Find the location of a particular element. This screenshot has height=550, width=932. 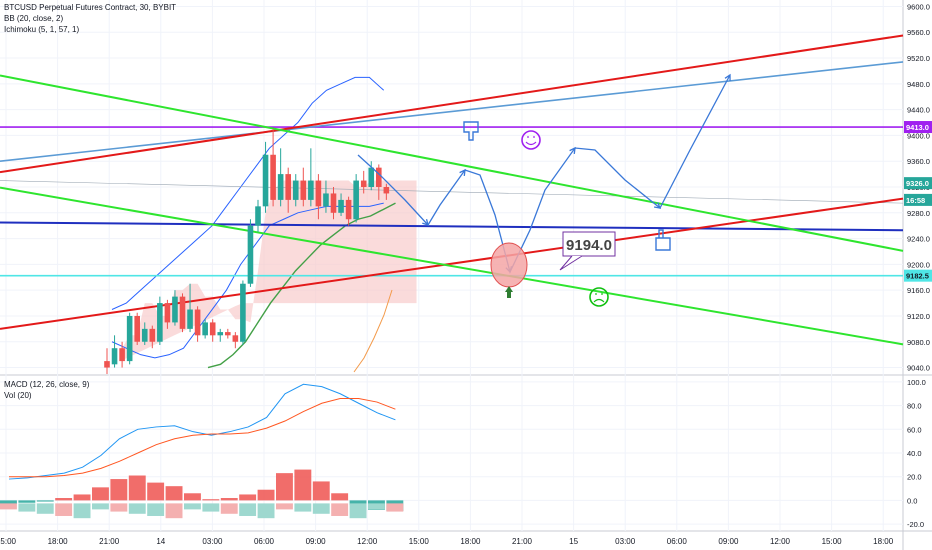

price-callout-tail is located at coordinates (571, 263).